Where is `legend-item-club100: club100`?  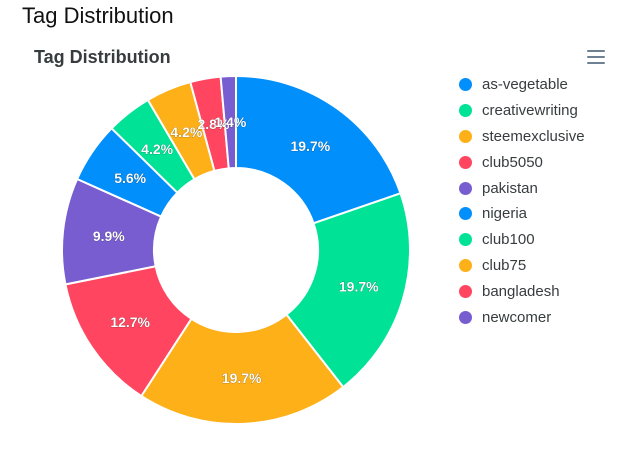 legend-item-club100: club100 is located at coordinates (522, 240).